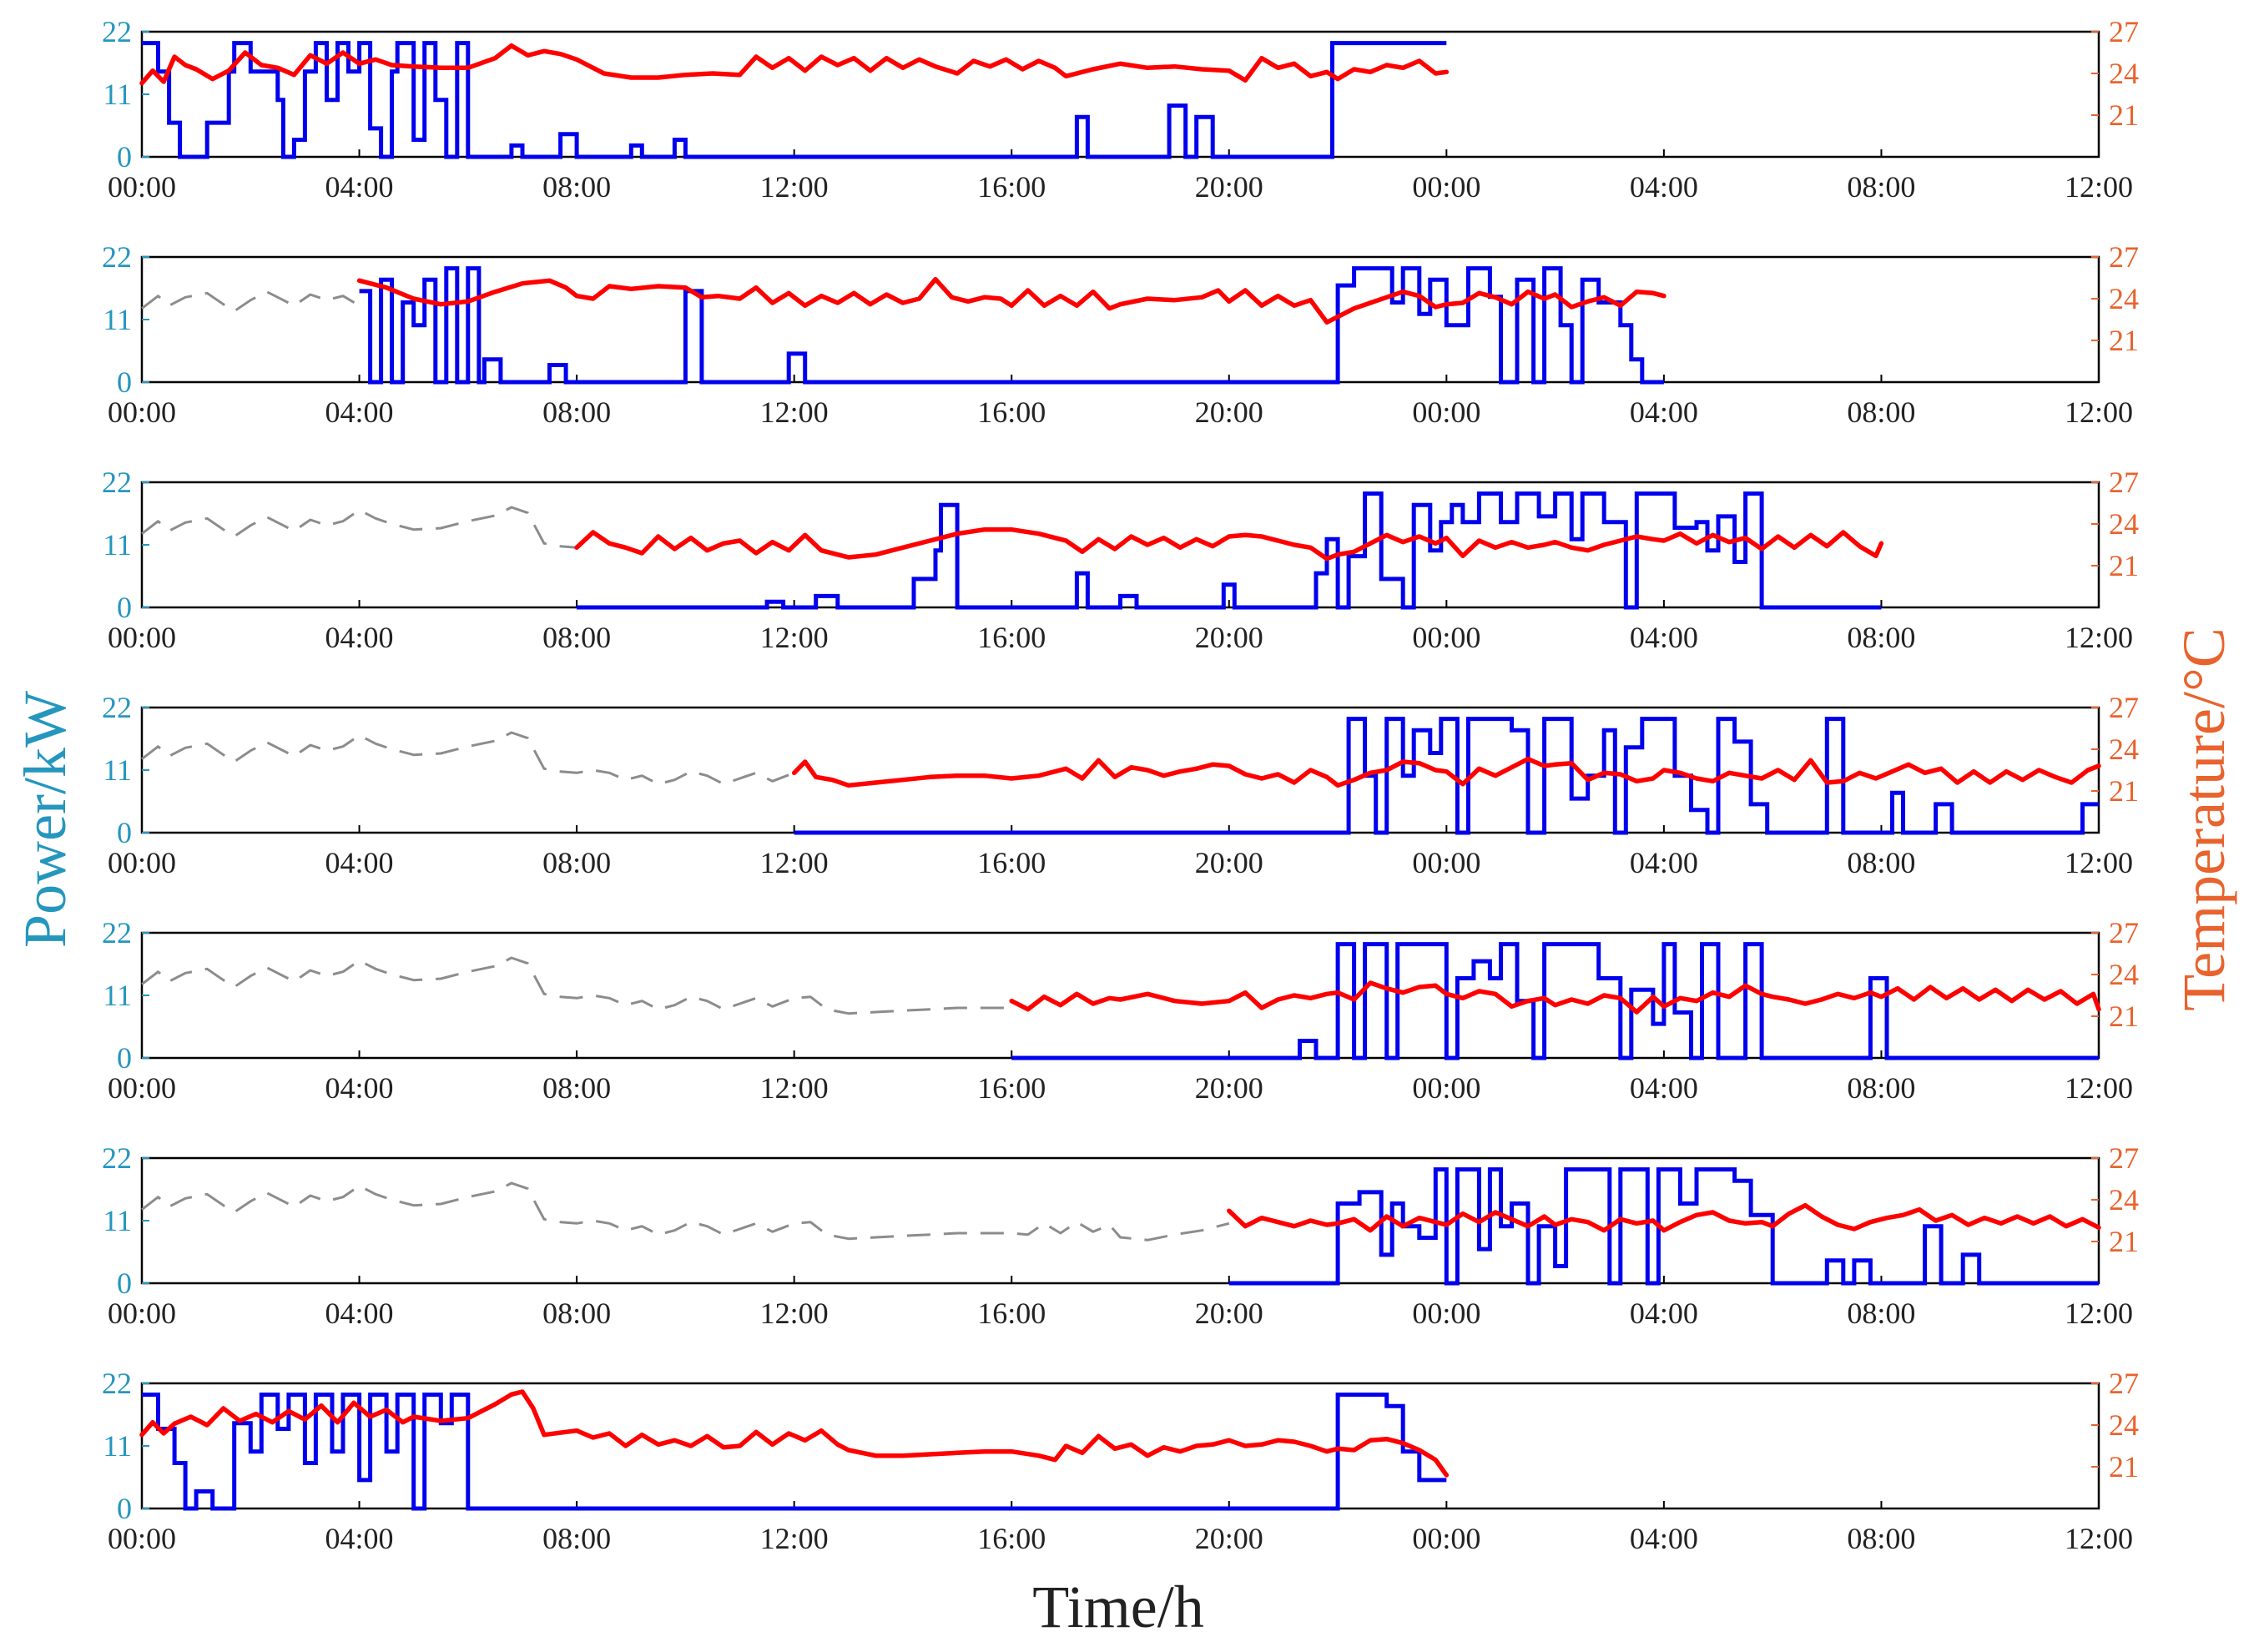  What do you see at coordinates (2204, 819) in the screenshot?
I see `y-axis-label-temperature: Temperature/°C` at bounding box center [2204, 819].